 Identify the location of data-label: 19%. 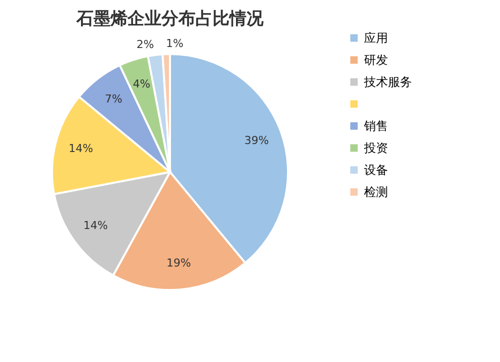
(178, 263).